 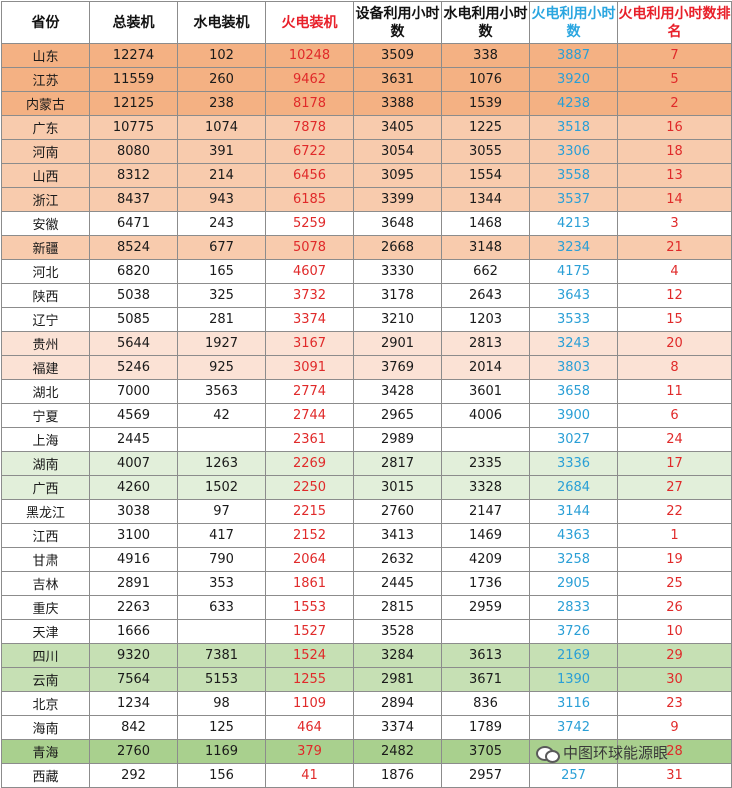 What do you see at coordinates (674, 199) in the screenshot?
I see `cell-thermal-rank: 14` at bounding box center [674, 199].